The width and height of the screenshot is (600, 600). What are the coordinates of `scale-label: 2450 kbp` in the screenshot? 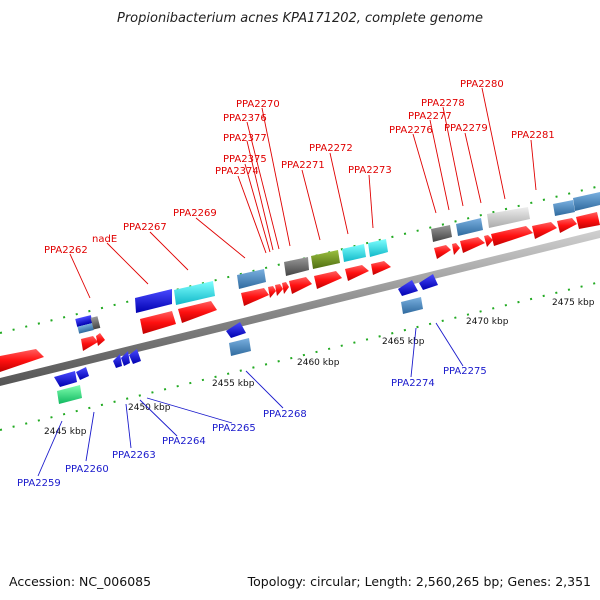 It's located at (149, 408).